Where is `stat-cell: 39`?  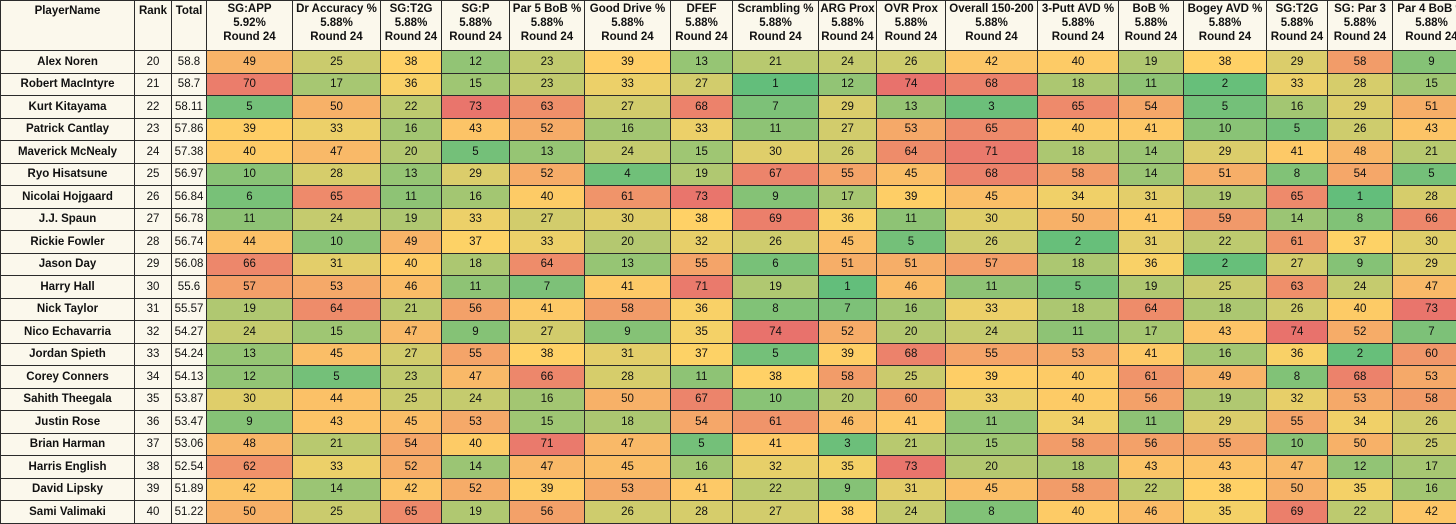
stat-cell: 39 is located at coordinates (249, 129).